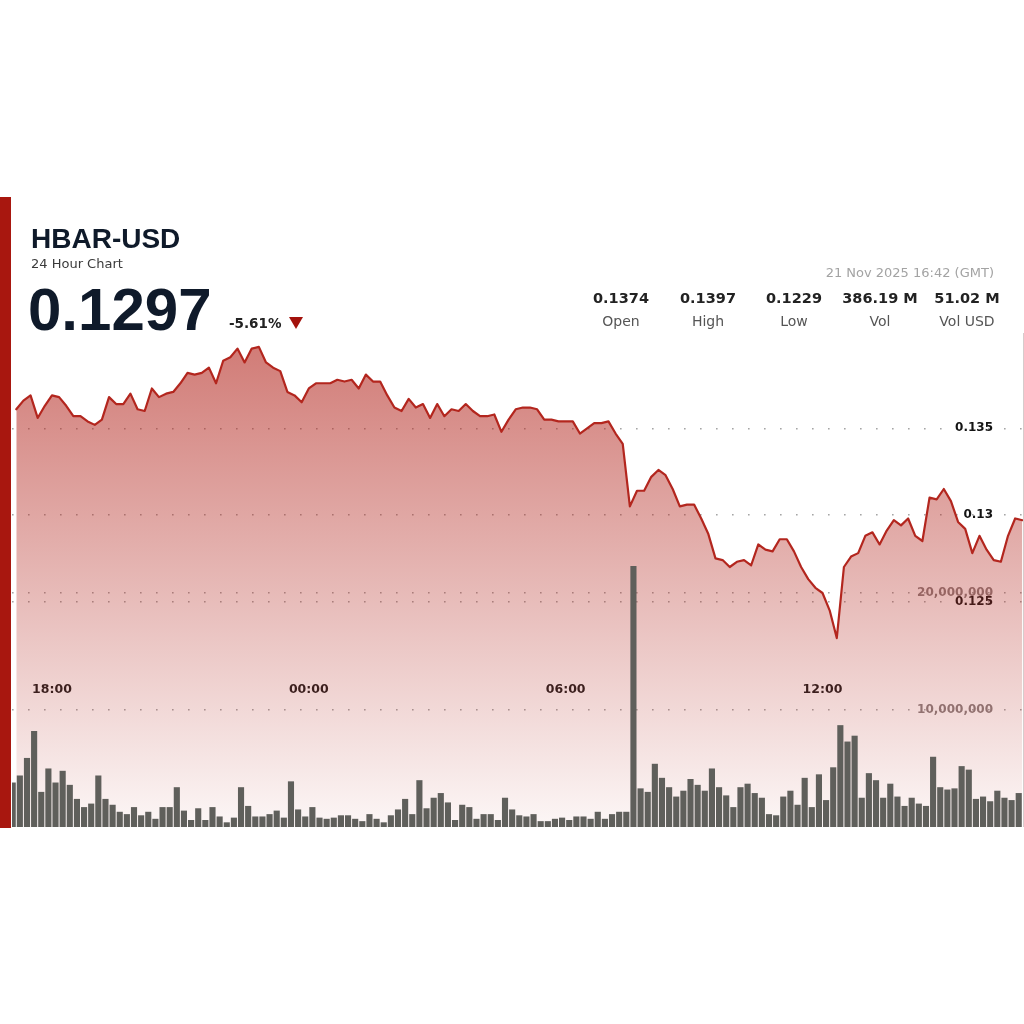 This screenshot has height=1024, width=1024. I want to click on x-tick-label: 18:00, so click(52, 688).